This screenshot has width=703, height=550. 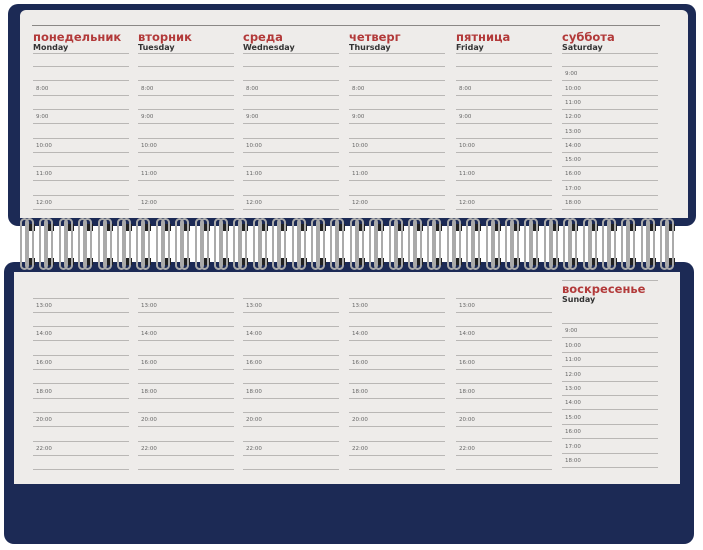 What do you see at coordinates (610, 117) in the screenshot?
I see `time-row: 12:00` at bounding box center [610, 117].